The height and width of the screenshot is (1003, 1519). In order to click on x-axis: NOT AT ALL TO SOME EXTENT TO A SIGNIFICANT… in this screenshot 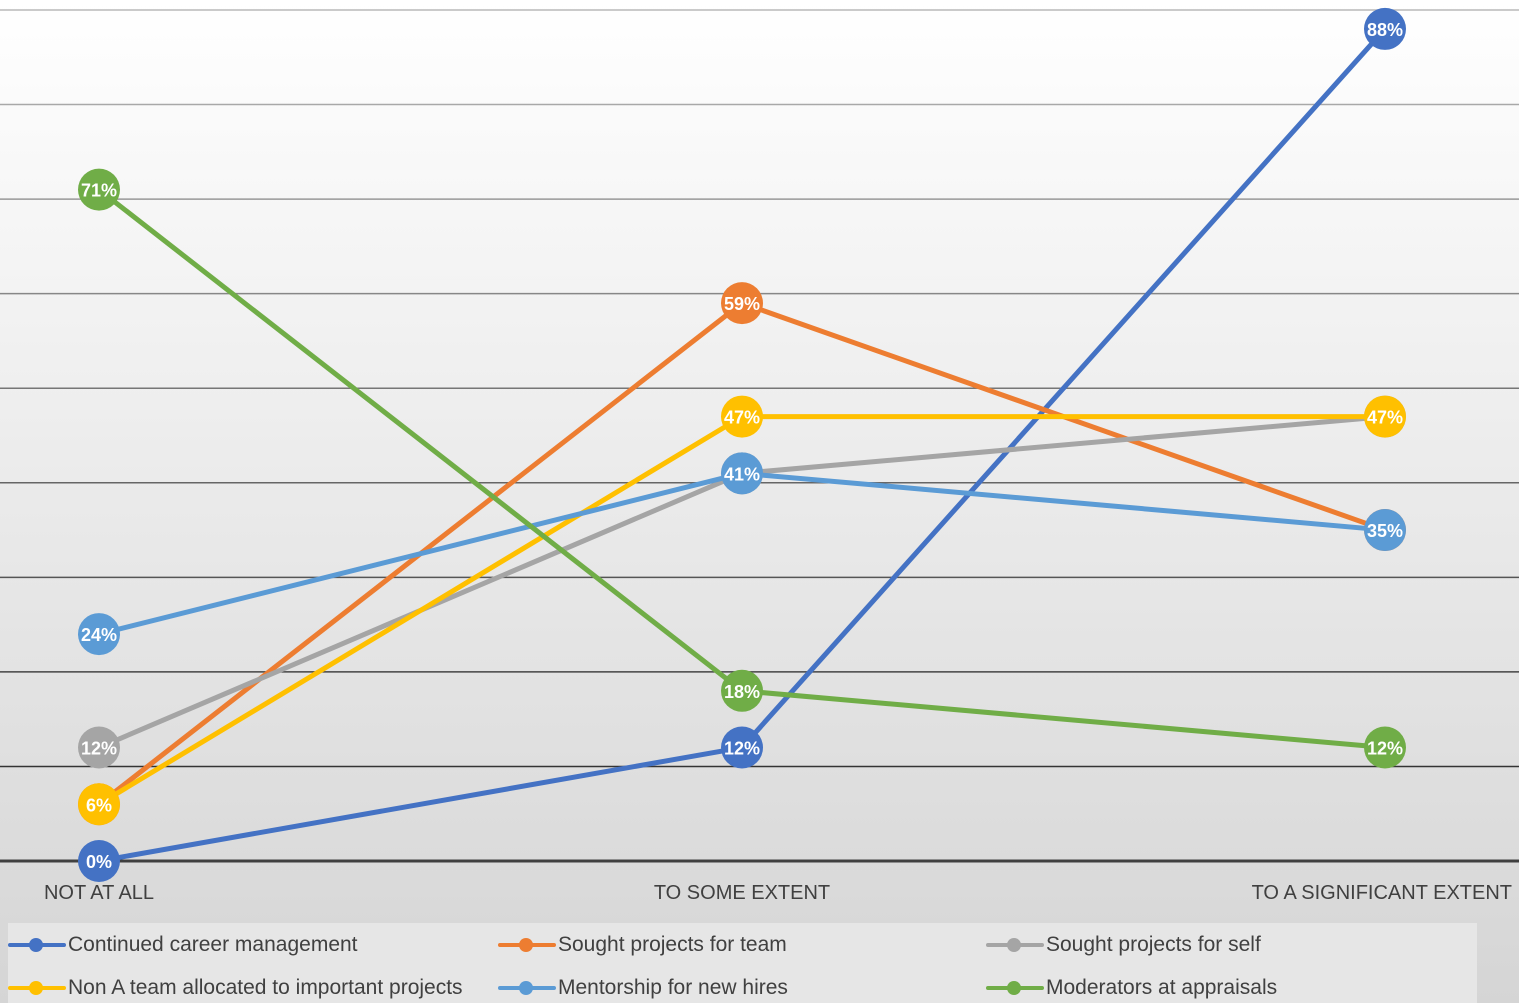, I will do `click(778, 893)`.